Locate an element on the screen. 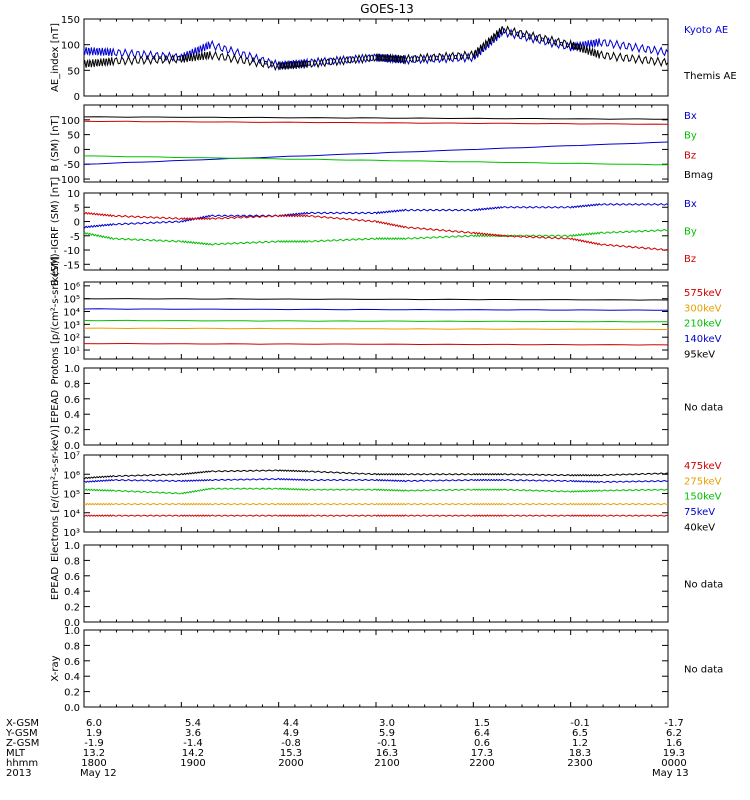 The height and width of the screenshot is (800, 750). footer-date-start: May 12 is located at coordinates (98, 773).